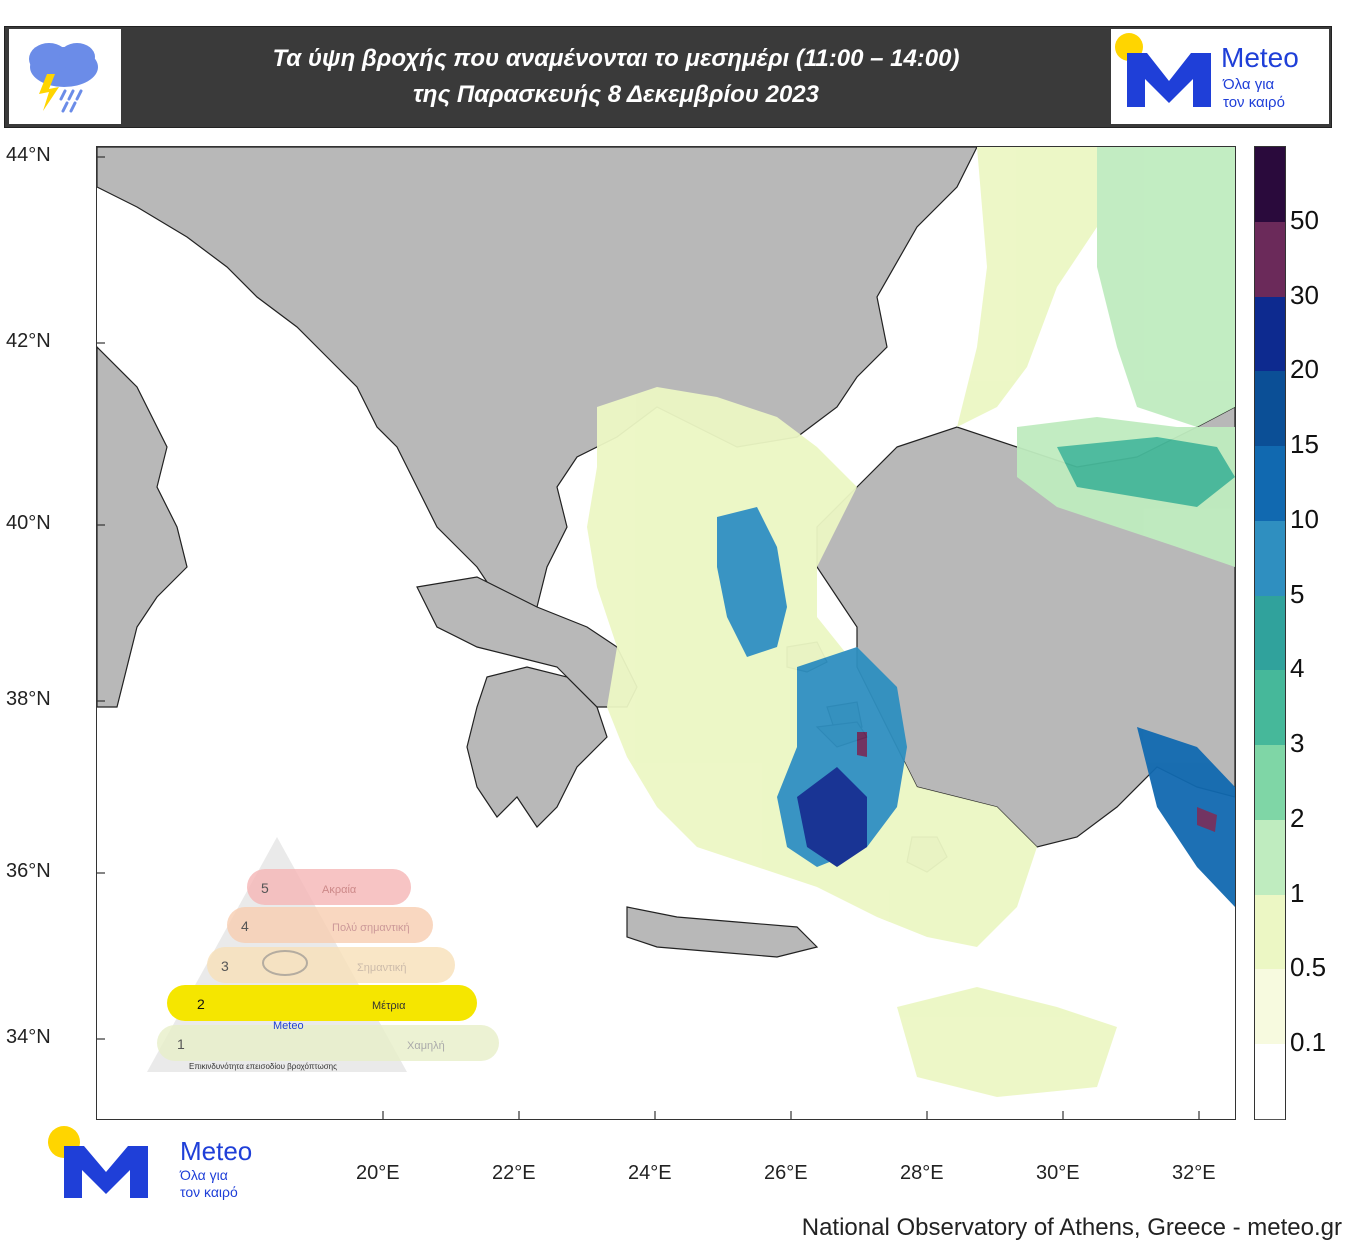  I want to click on lon-label-26: 26°E, so click(786, 1173).